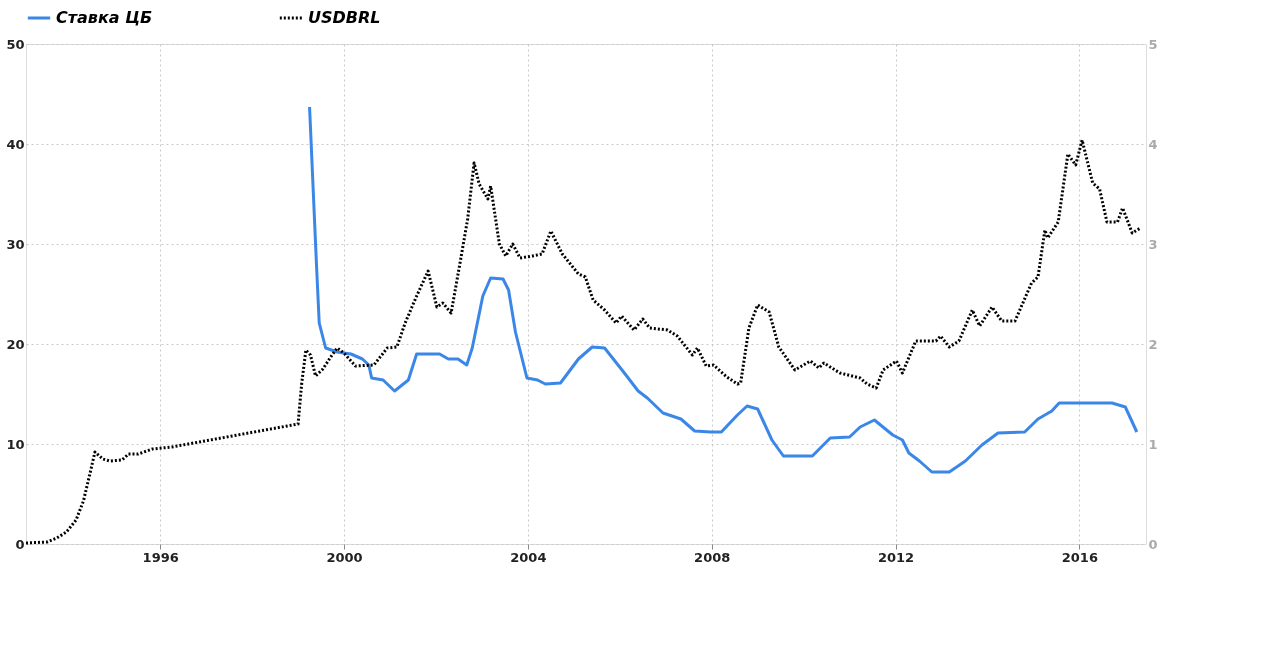  What do you see at coordinates (15, 144) in the screenshot?
I see `y-tick-label: 40` at bounding box center [15, 144].